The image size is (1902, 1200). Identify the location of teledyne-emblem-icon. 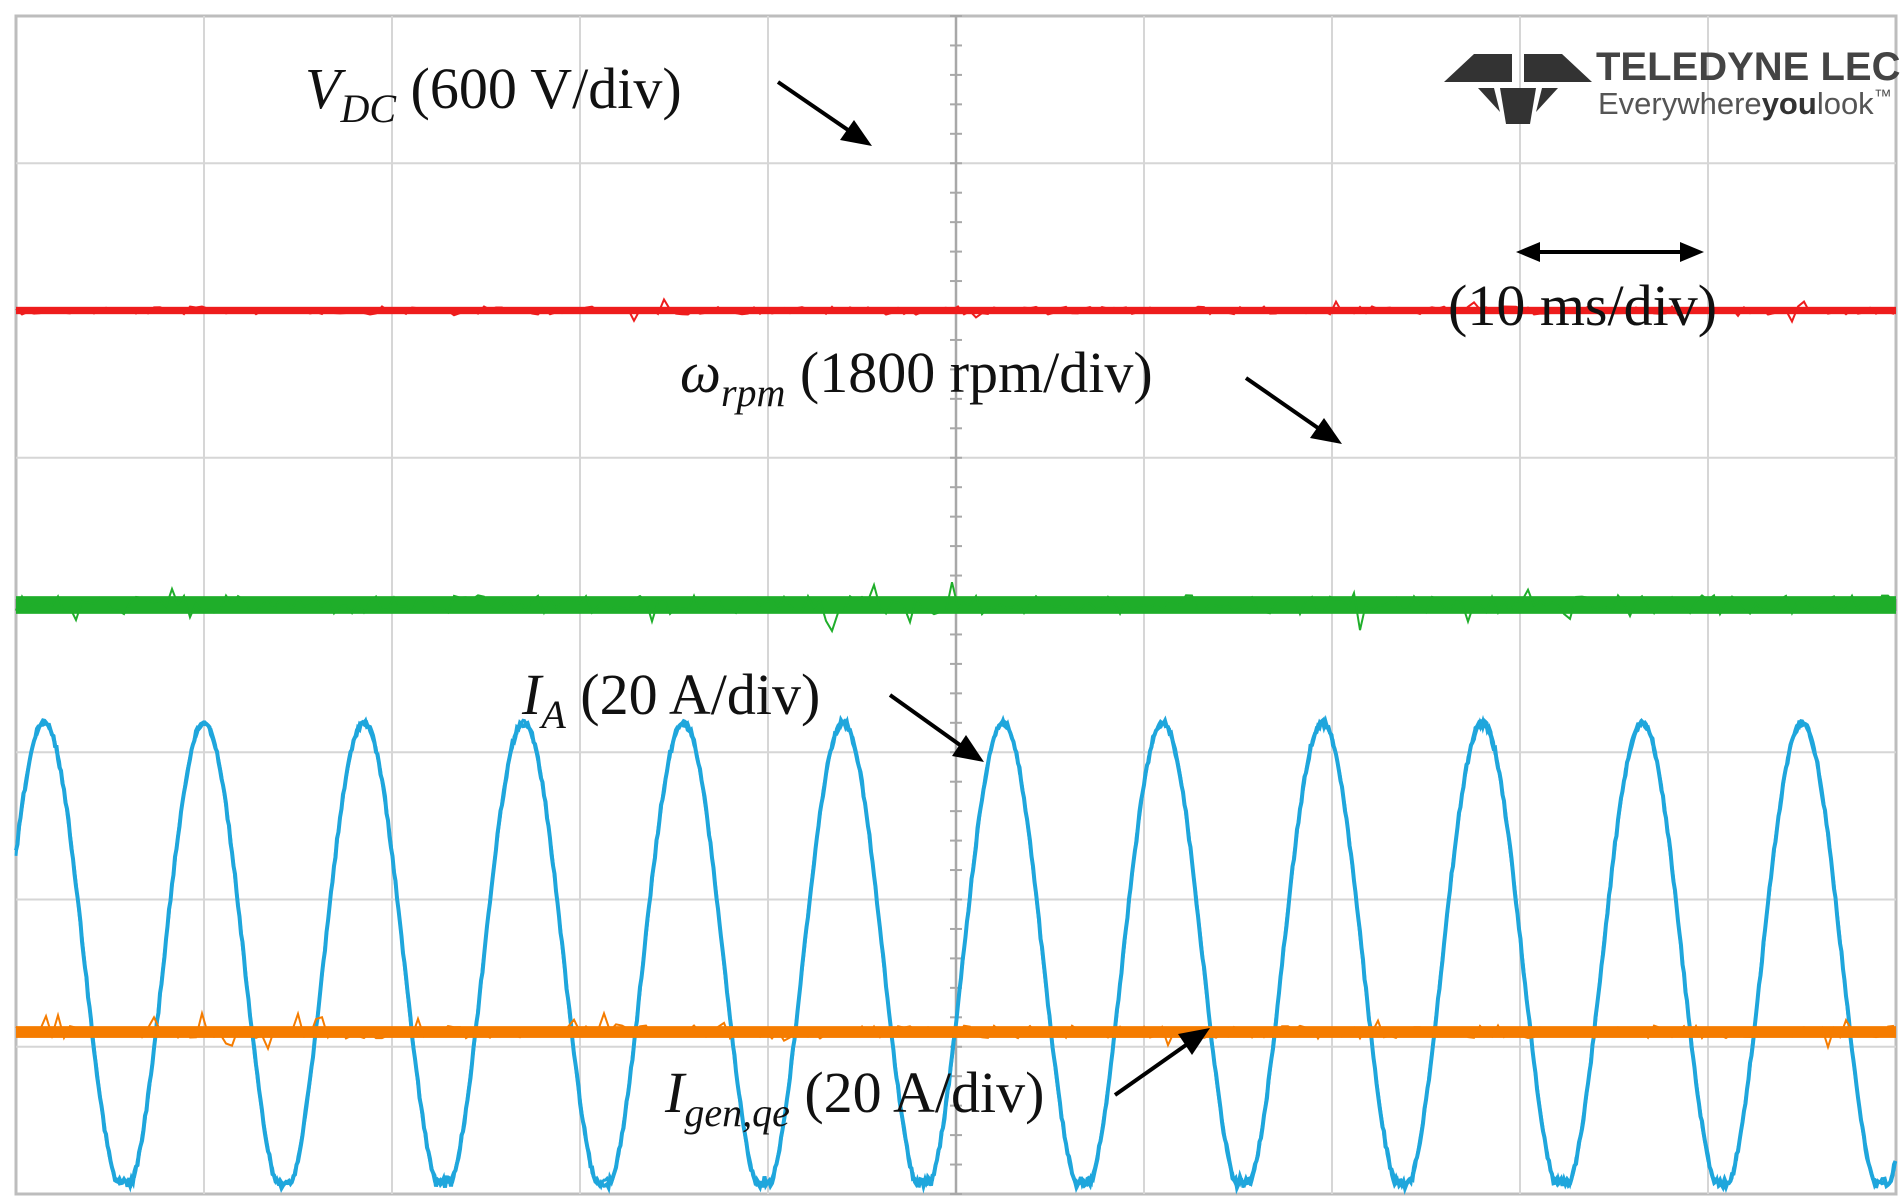
(1518, 89).